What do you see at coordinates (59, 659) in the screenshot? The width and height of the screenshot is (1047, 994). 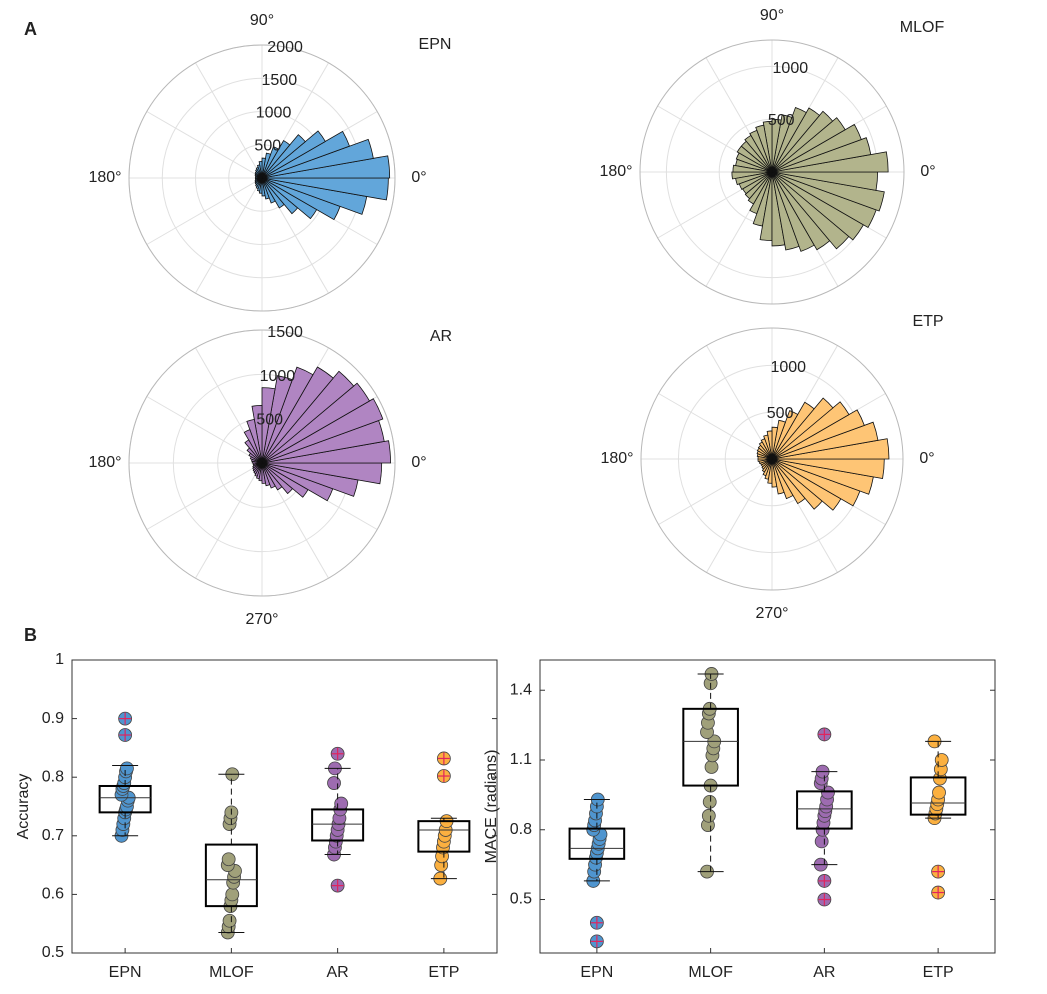 I see `y-tick-label: 1` at bounding box center [59, 659].